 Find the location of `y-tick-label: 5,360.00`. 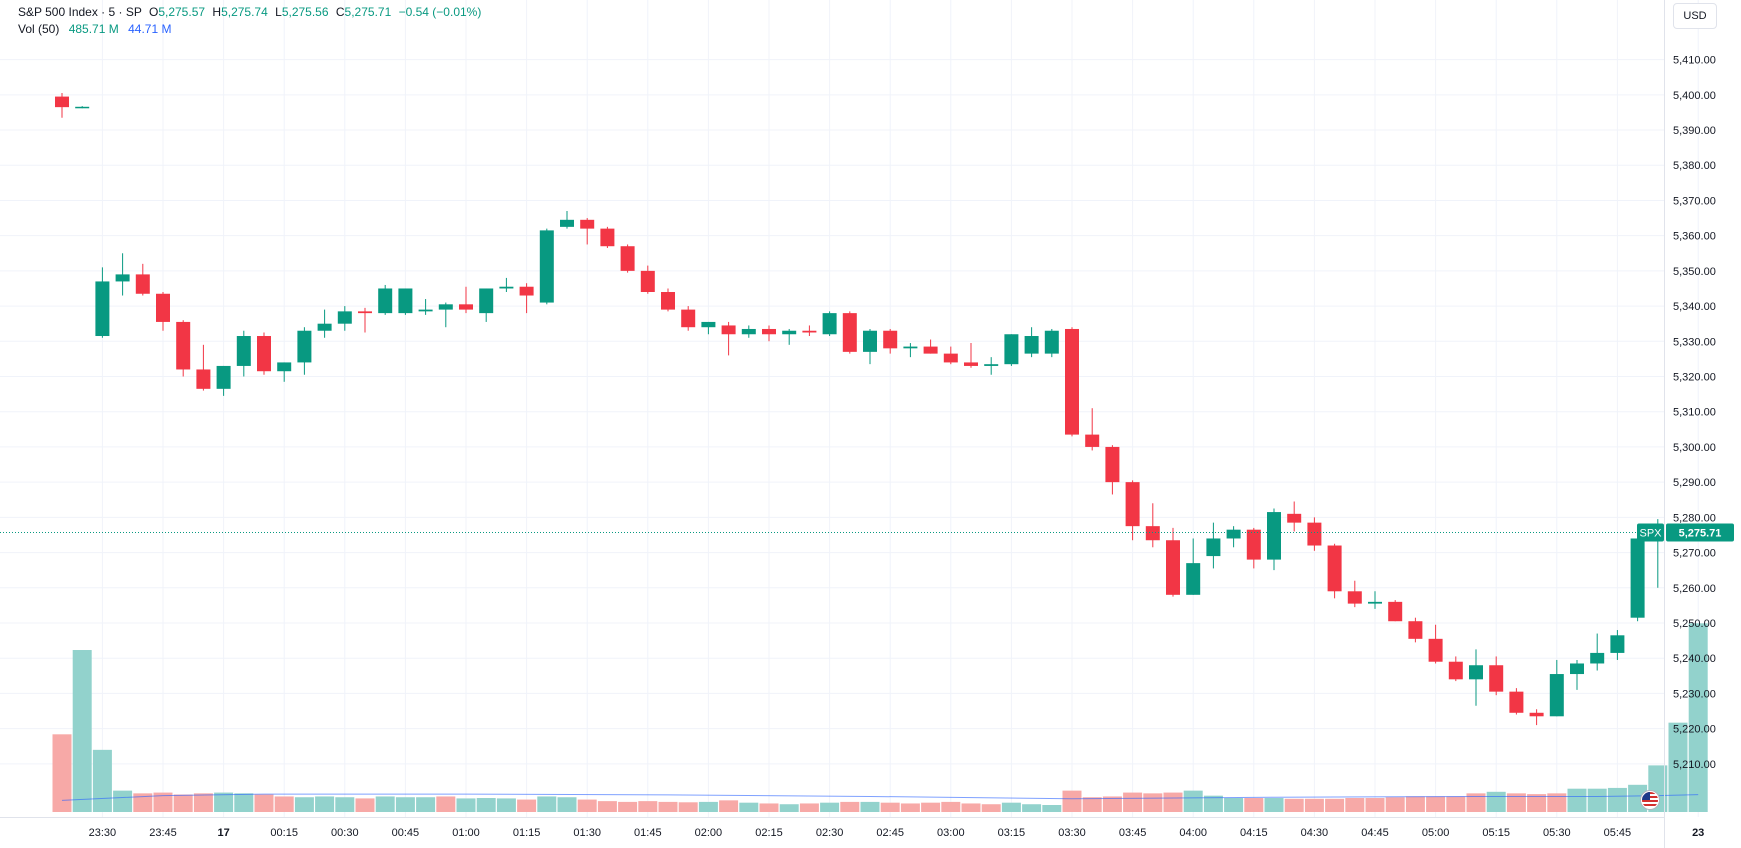

y-tick-label: 5,360.00 is located at coordinates (1694, 237).